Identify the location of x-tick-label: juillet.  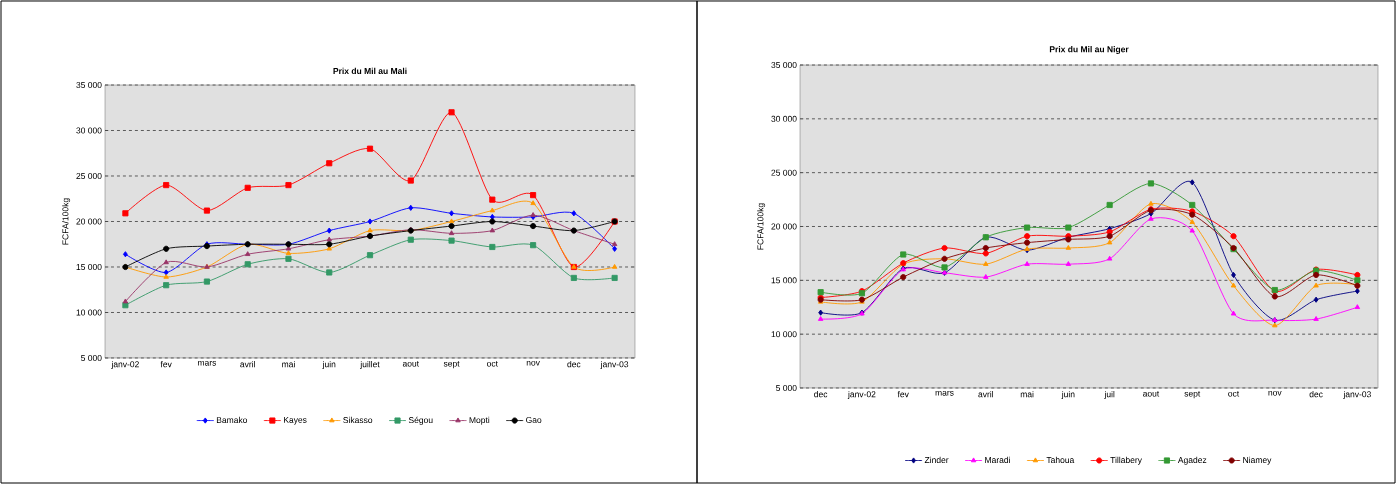
(370, 365).